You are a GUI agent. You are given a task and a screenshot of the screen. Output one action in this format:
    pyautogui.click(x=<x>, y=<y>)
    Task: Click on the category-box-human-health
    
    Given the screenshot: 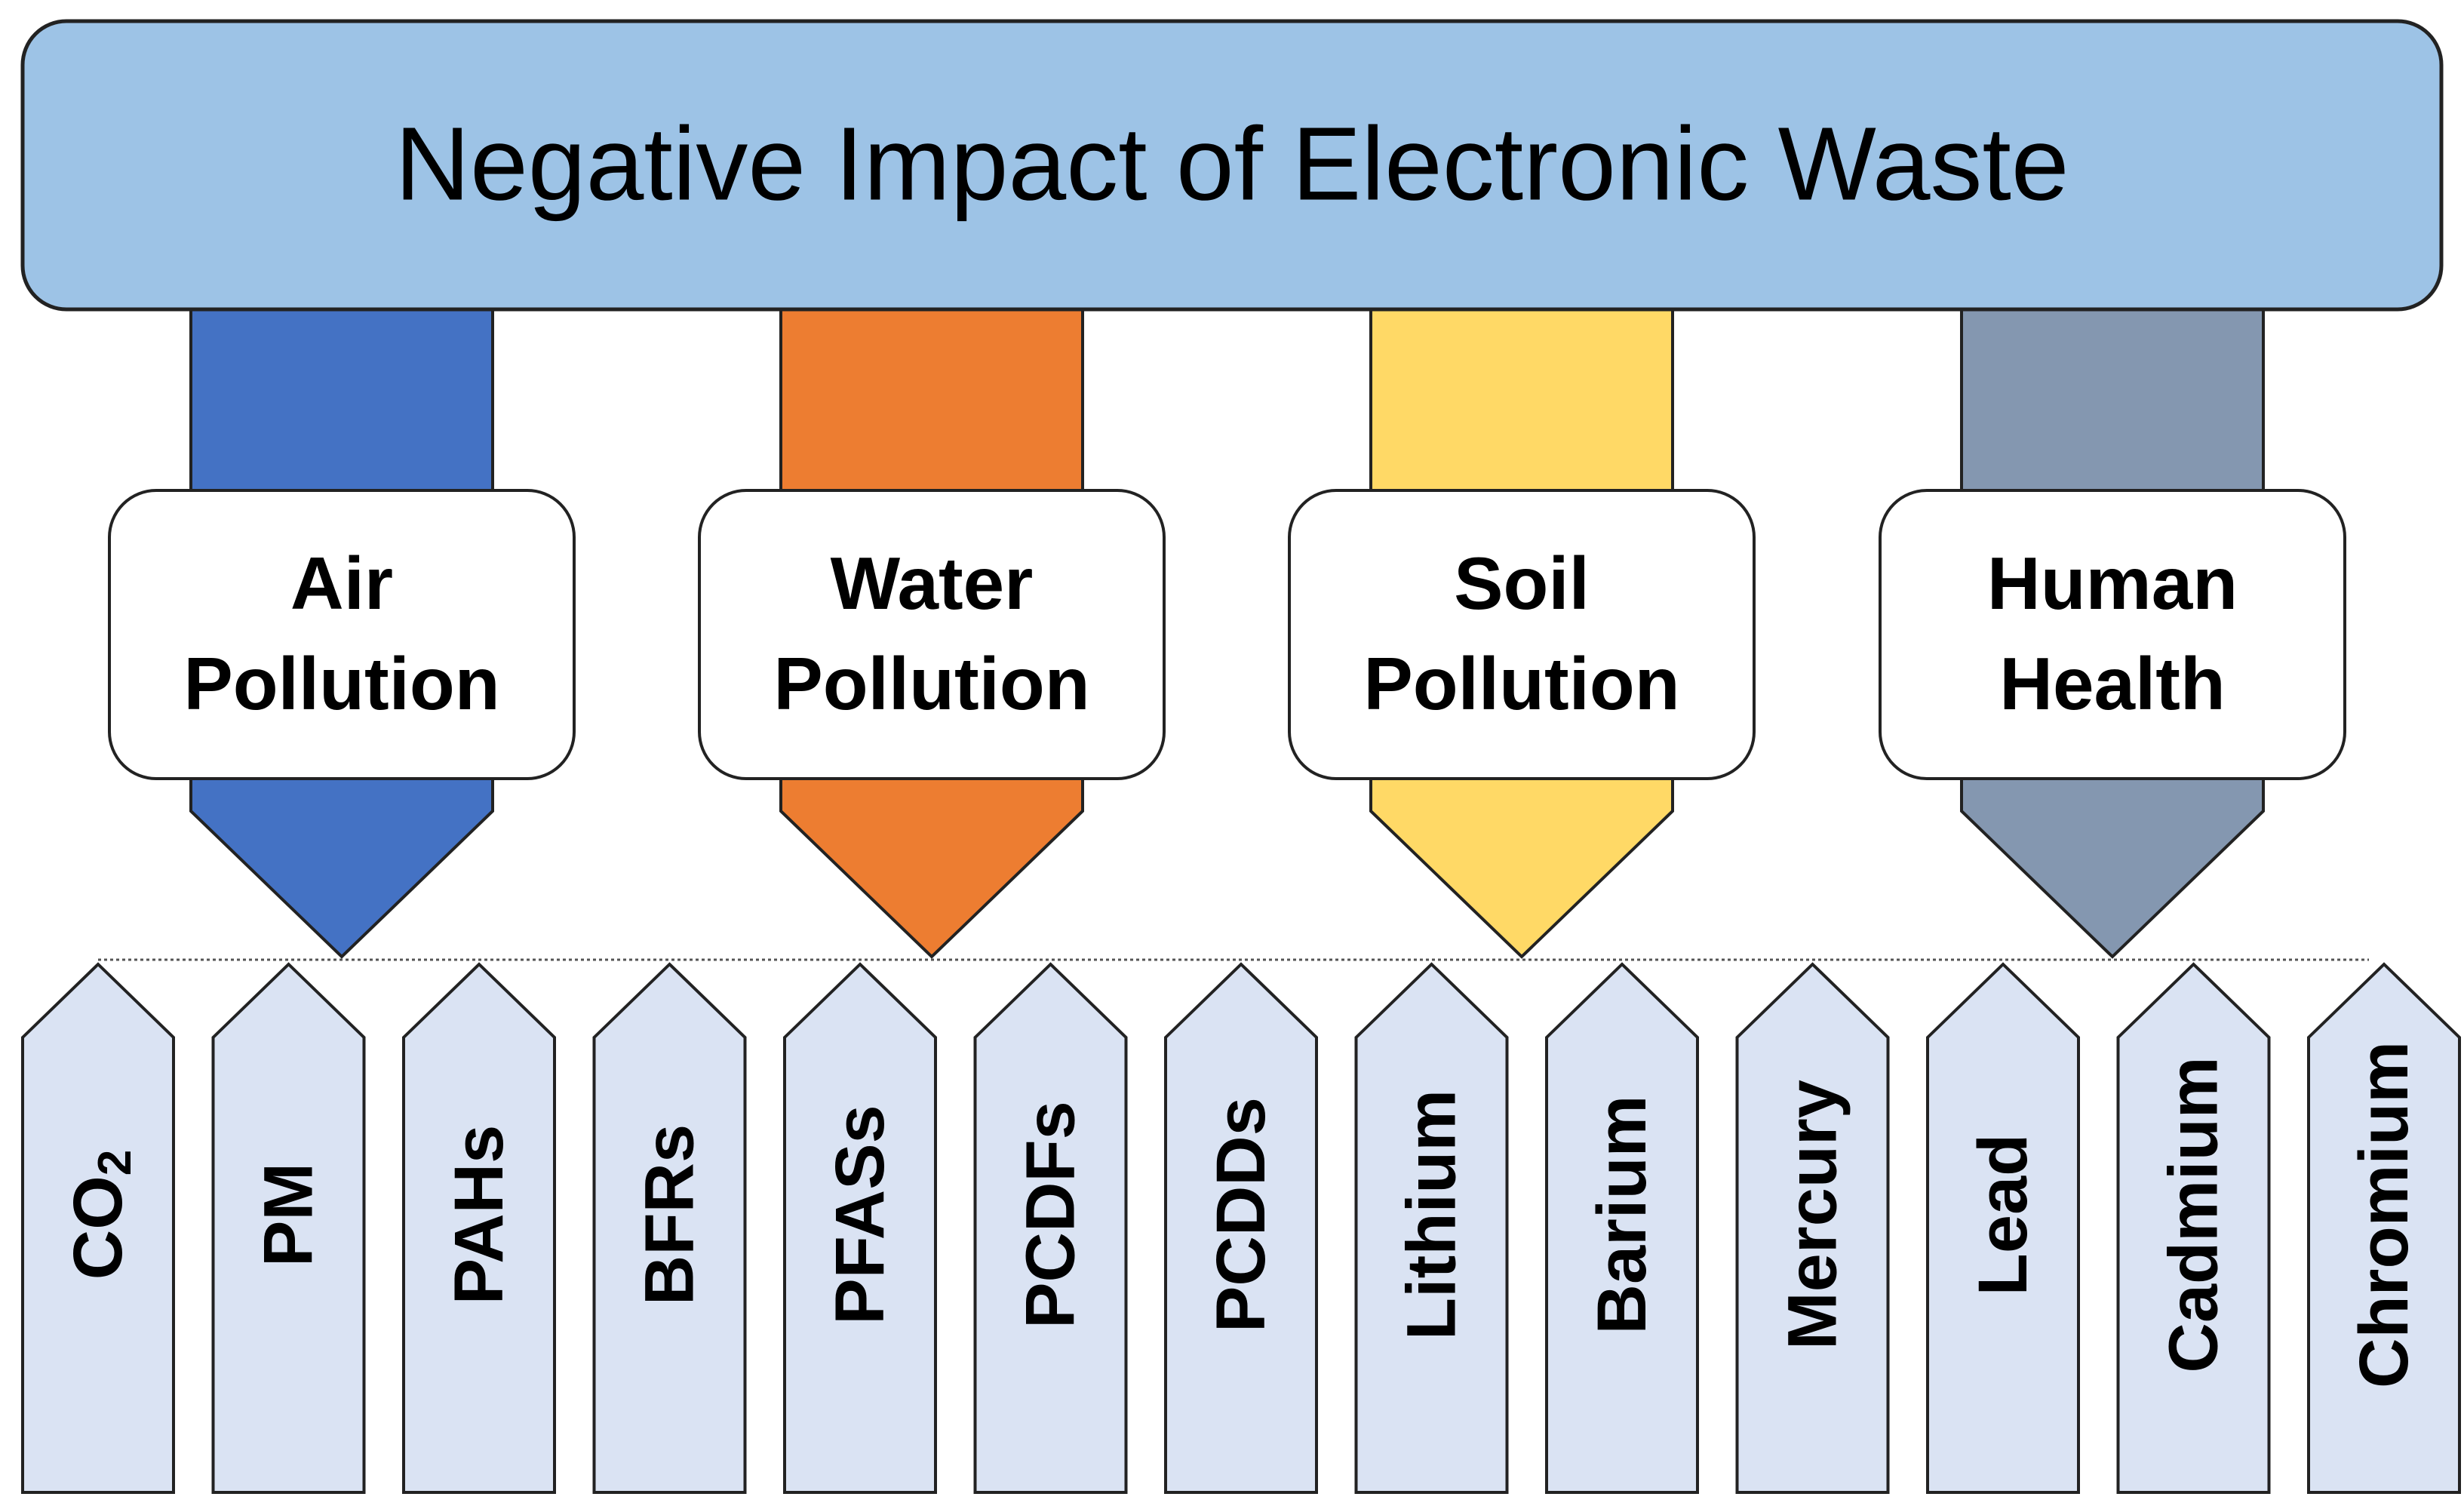 What is the action you would take?
    pyautogui.click(x=2112, y=634)
    